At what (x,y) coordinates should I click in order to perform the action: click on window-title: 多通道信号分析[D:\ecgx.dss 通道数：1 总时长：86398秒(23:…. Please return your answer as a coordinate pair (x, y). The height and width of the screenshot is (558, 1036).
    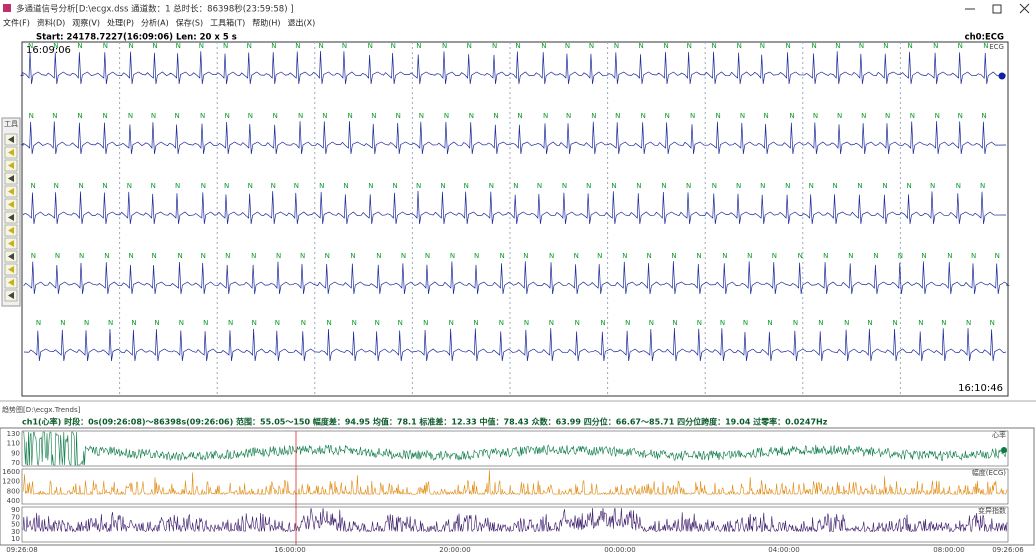
    Looking at the image, I should click on (155, 9).